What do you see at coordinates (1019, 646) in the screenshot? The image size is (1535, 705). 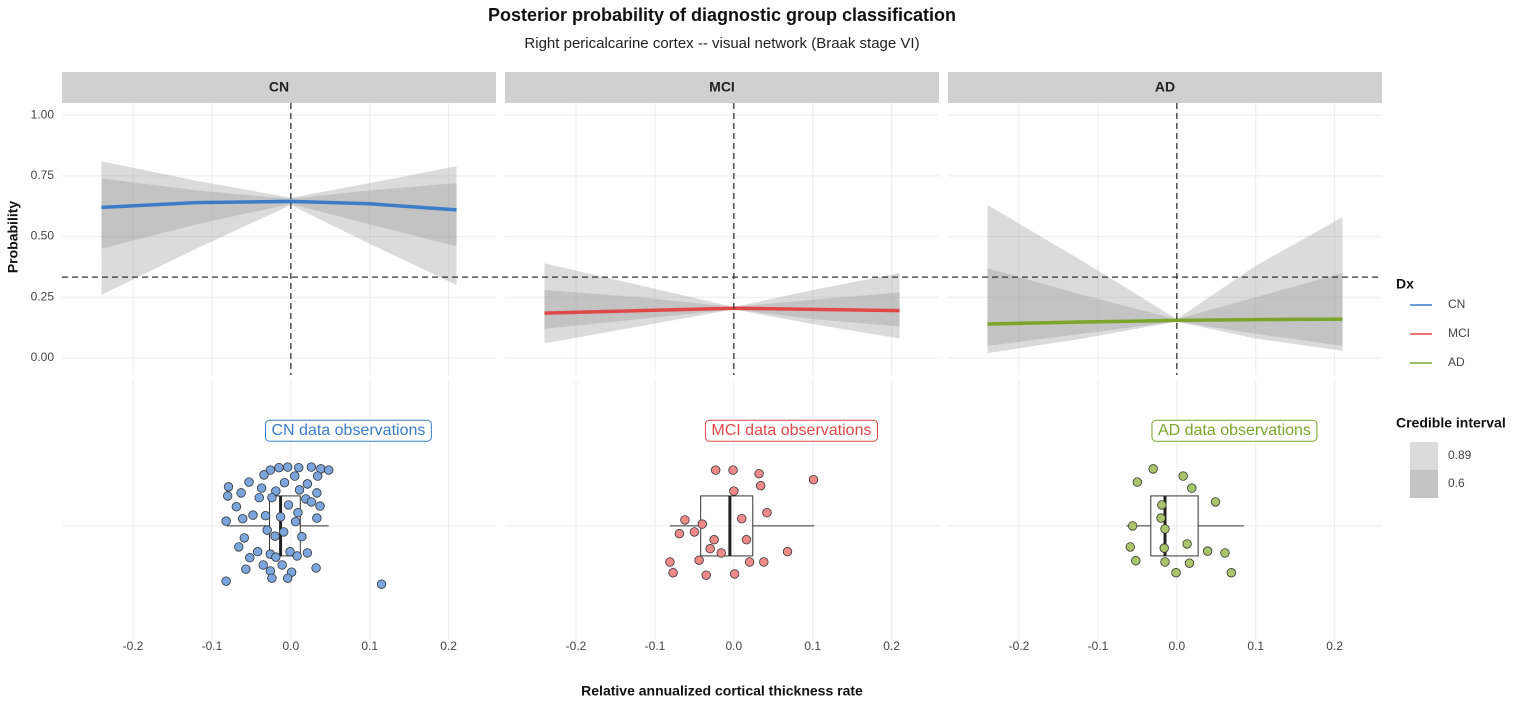 I see `x-tick-label: -0.2` at bounding box center [1019, 646].